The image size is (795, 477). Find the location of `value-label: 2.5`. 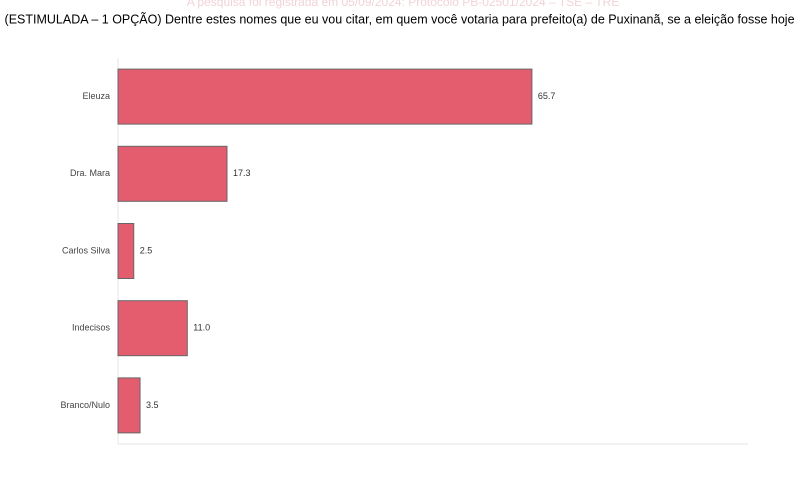

value-label: 2.5 is located at coordinates (146, 250).